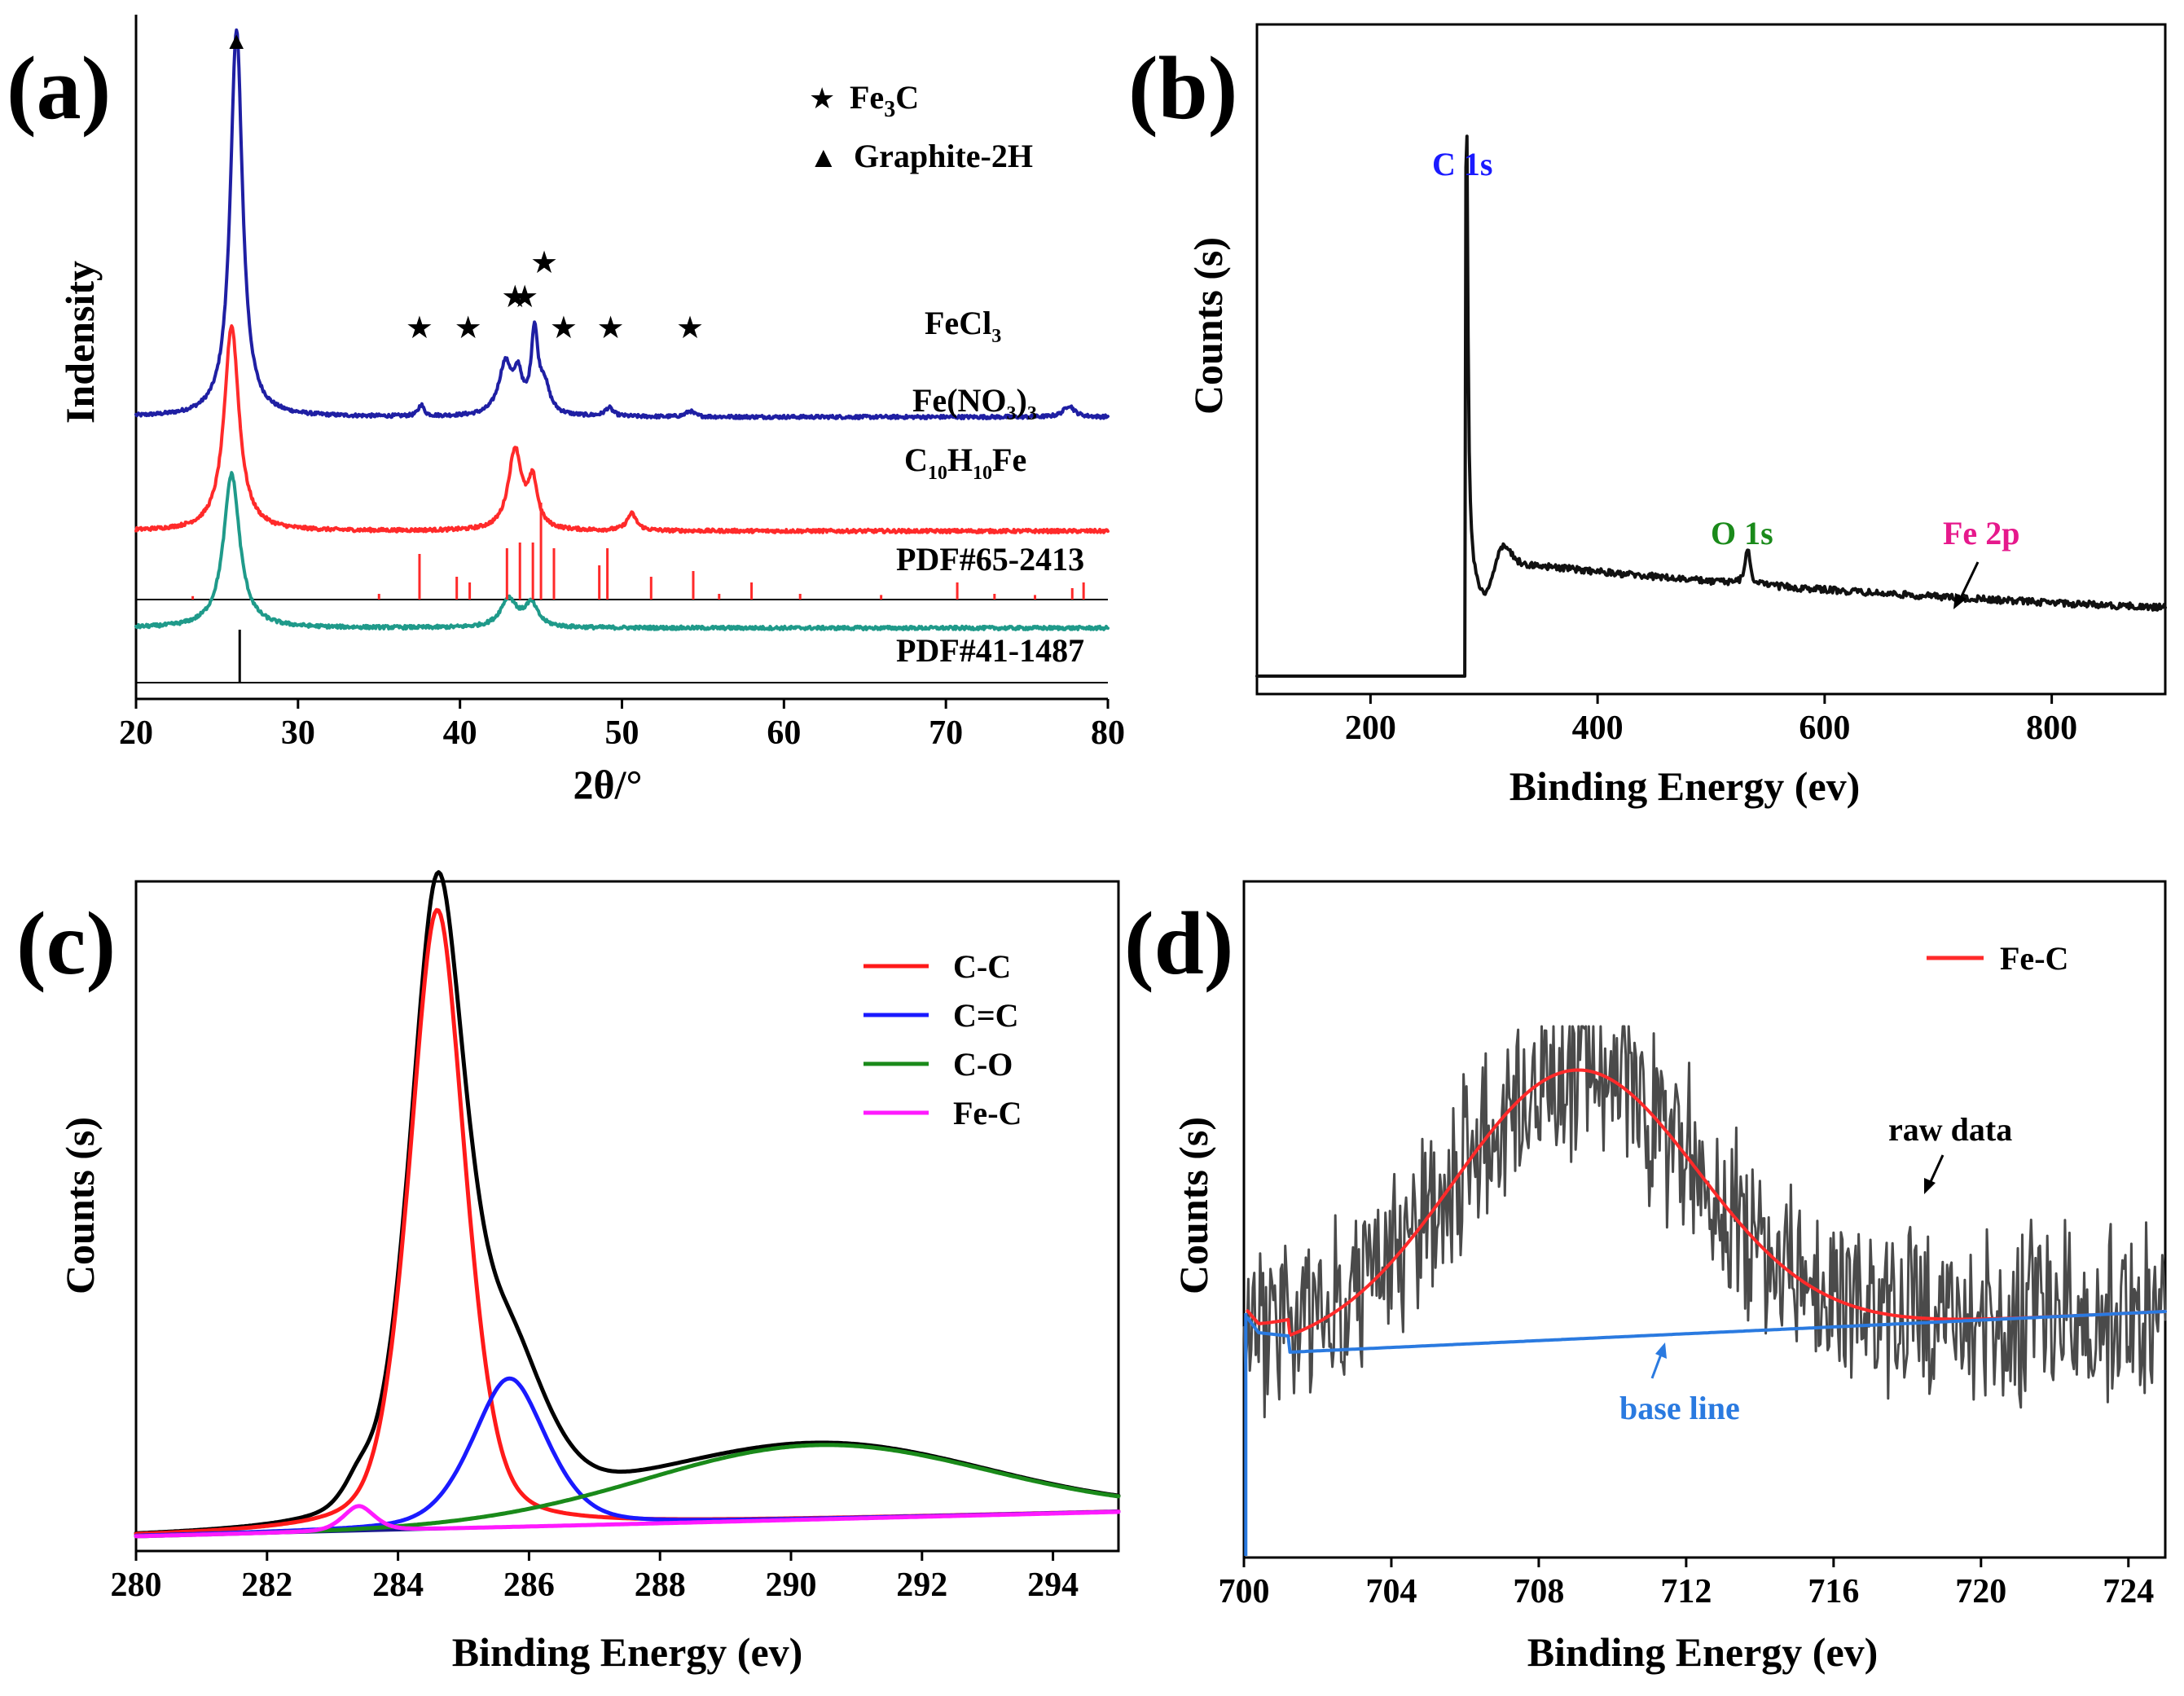  Describe the element at coordinates (1686, 1591) in the screenshot. I see `panel-d-tick-label: 712` at that location.